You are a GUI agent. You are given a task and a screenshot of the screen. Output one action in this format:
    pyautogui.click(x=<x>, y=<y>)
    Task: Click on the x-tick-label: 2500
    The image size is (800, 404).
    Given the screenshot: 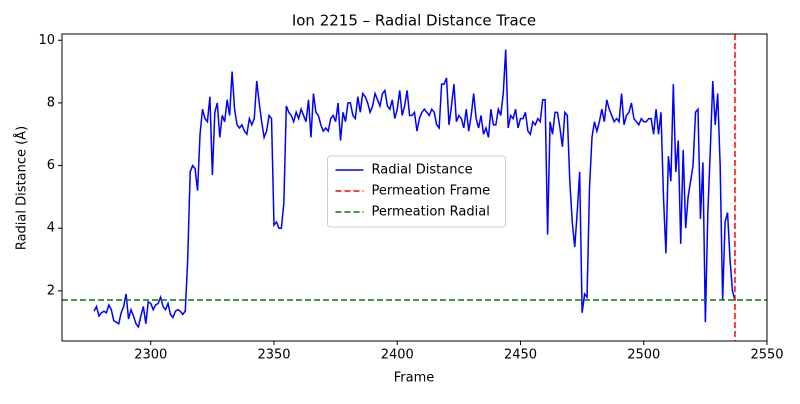 What is the action you would take?
    pyautogui.click(x=643, y=355)
    